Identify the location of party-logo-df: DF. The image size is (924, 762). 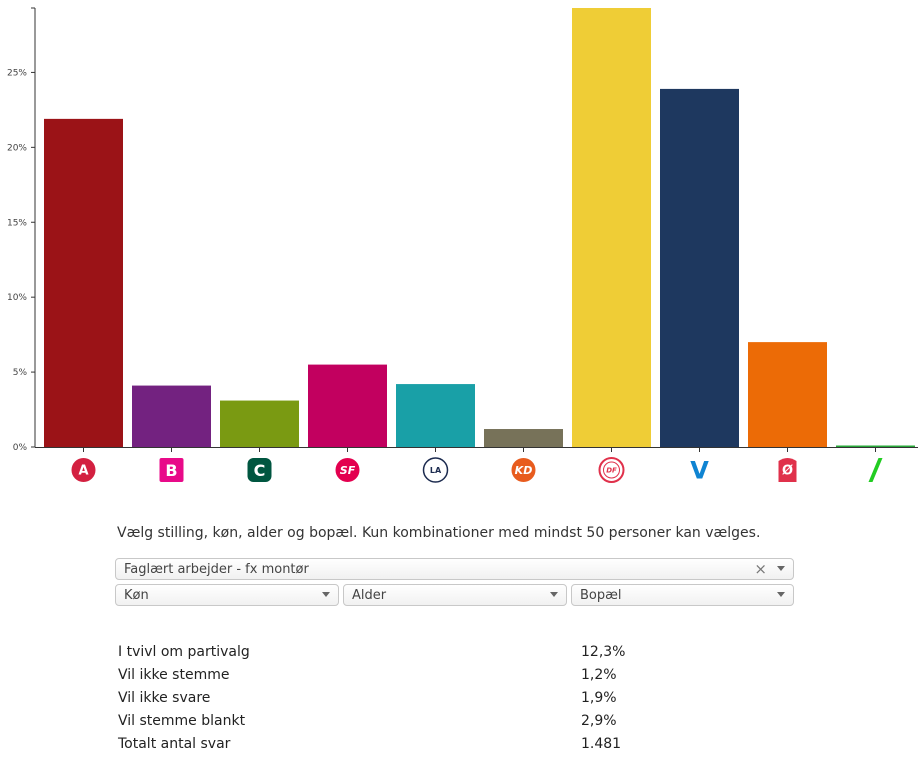
(611, 470).